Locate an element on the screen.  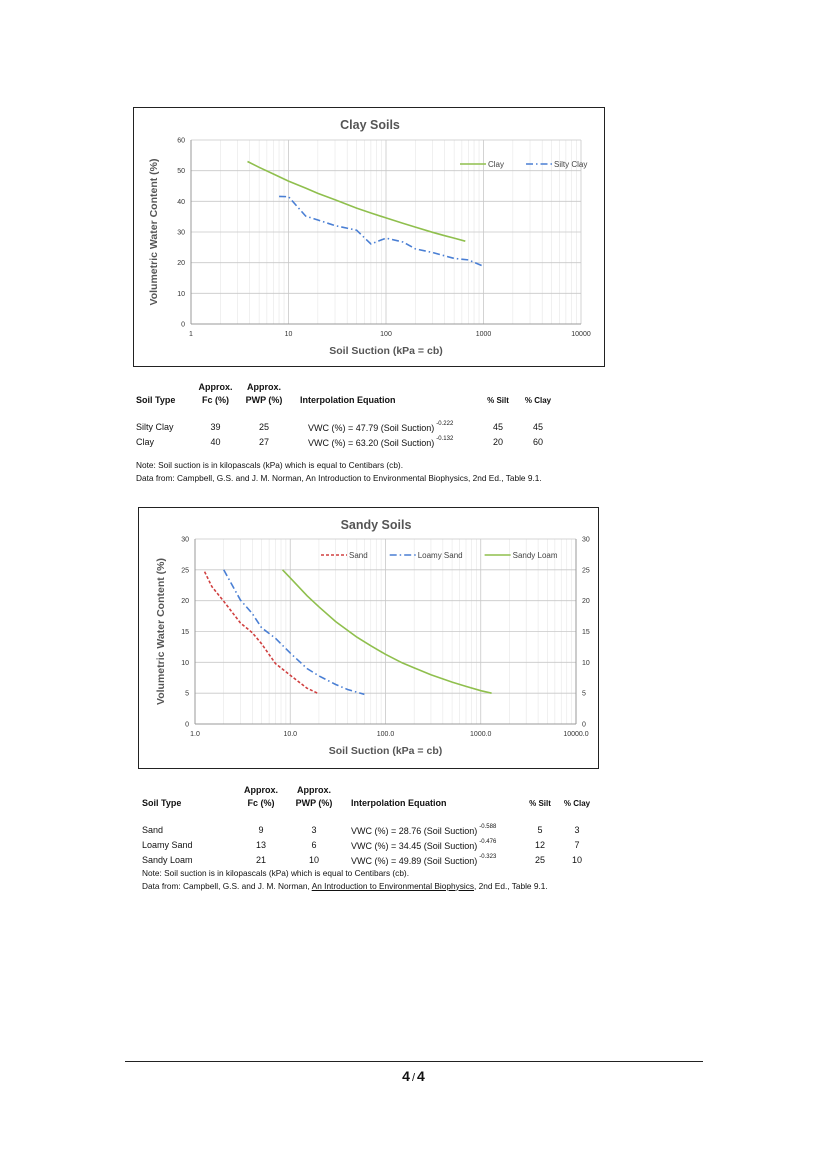
equation-exponent: -0.323 is located at coordinates (488, 856).